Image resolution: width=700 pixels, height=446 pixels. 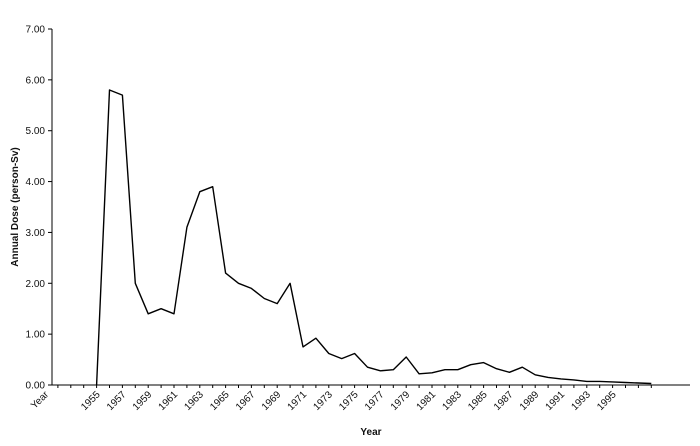 What do you see at coordinates (36, 233) in the screenshot?
I see `y-tick-label: 3.00` at bounding box center [36, 233].